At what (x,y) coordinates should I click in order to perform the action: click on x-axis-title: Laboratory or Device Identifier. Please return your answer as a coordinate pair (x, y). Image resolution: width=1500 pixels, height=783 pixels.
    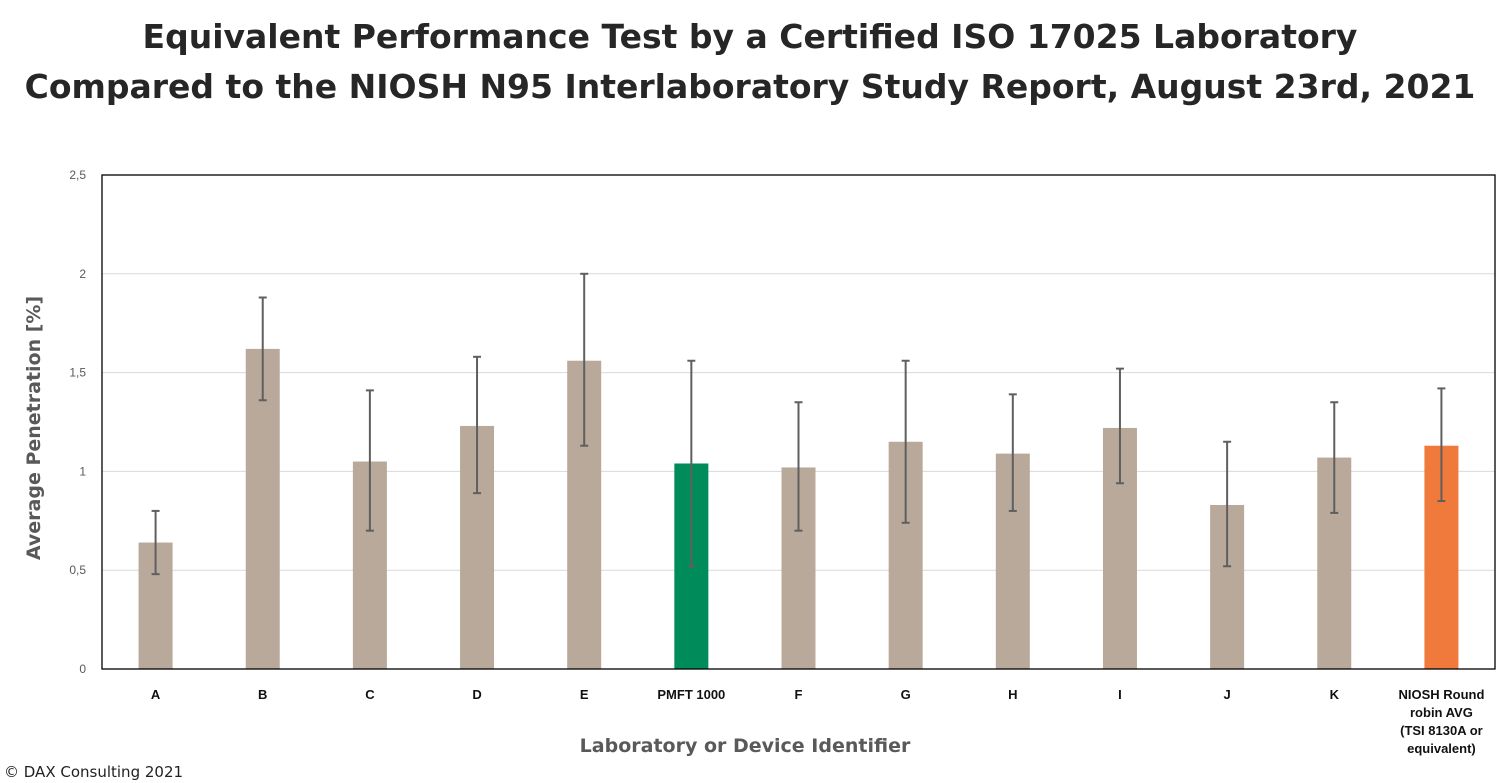
    Looking at the image, I should click on (745, 746).